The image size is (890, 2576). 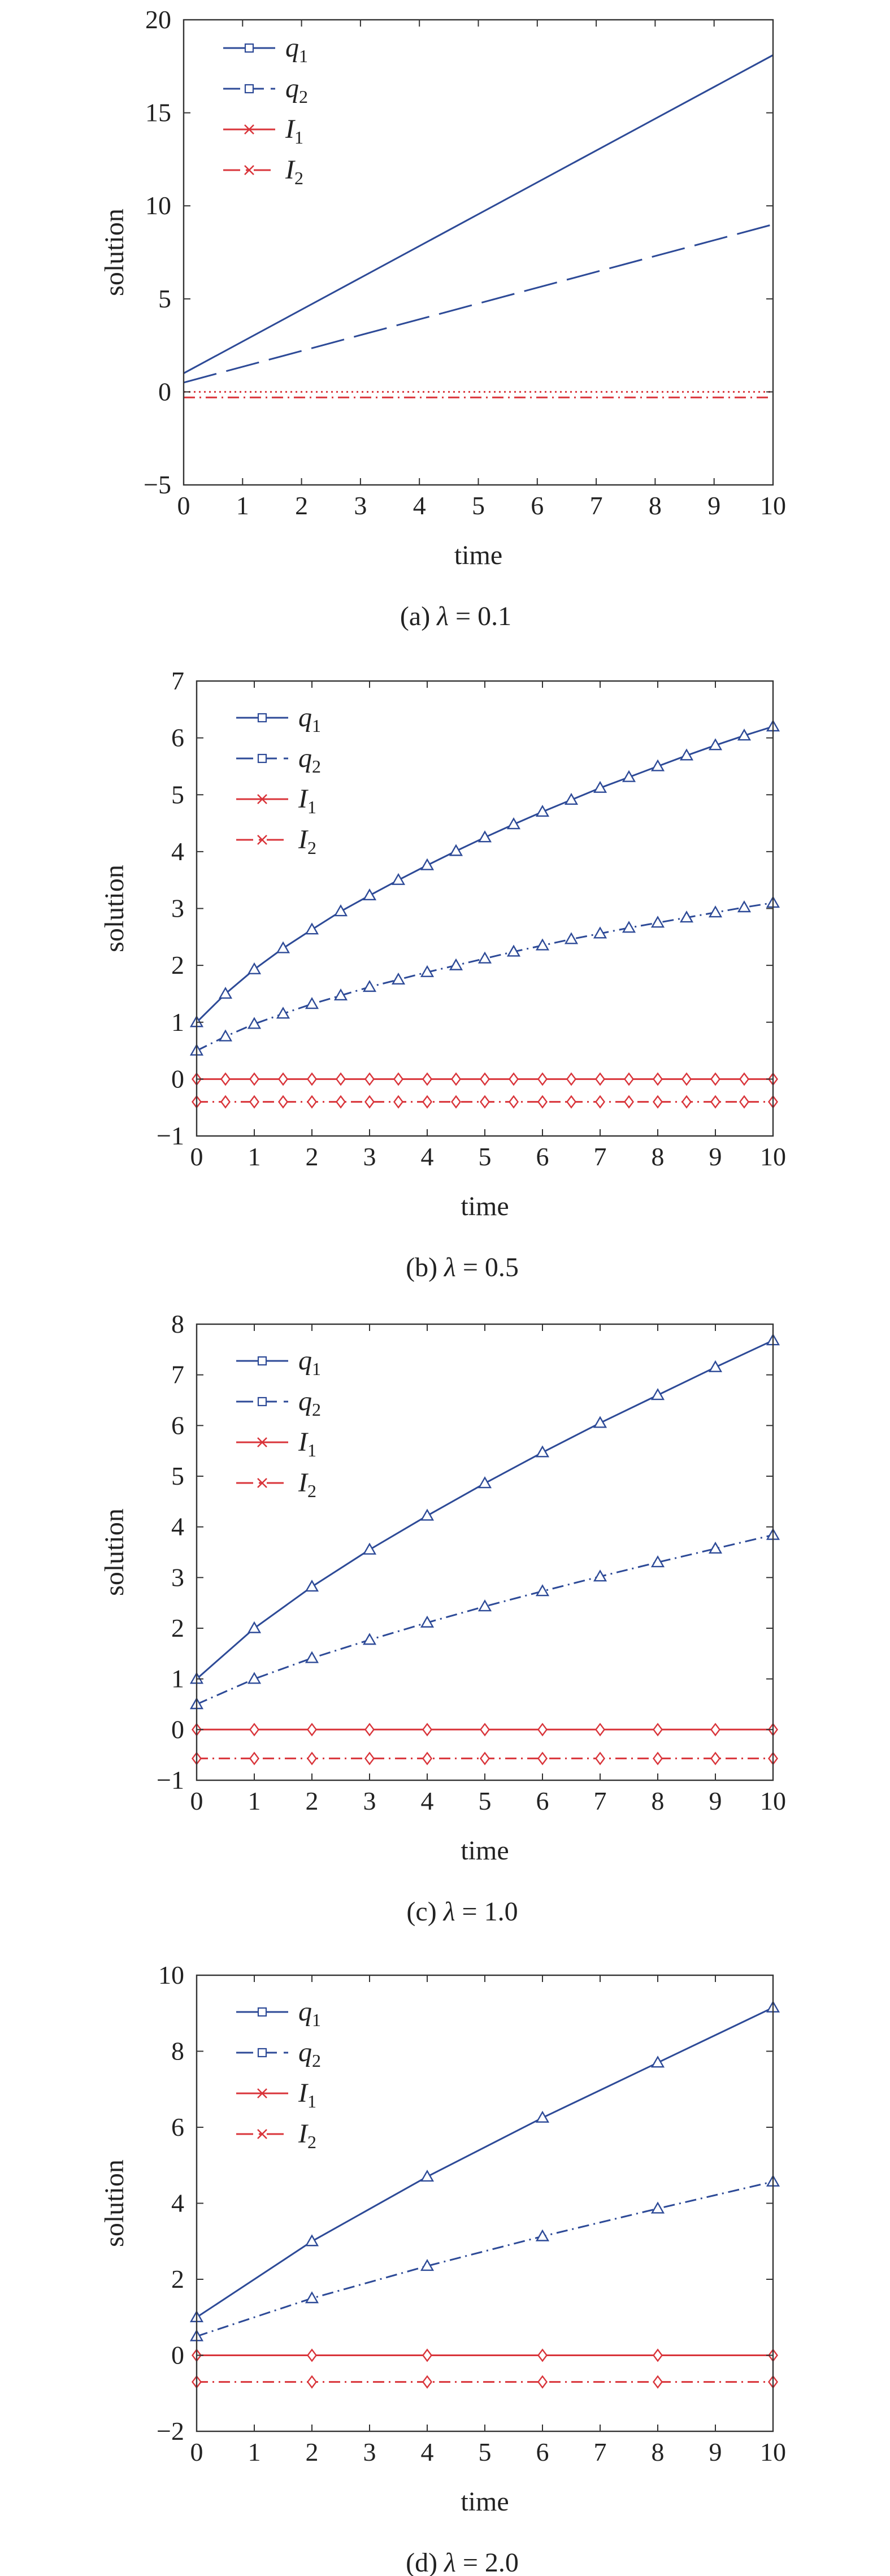 What do you see at coordinates (177, 1323) in the screenshot?
I see `y-tick-label: 8` at bounding box center [177, 1323].